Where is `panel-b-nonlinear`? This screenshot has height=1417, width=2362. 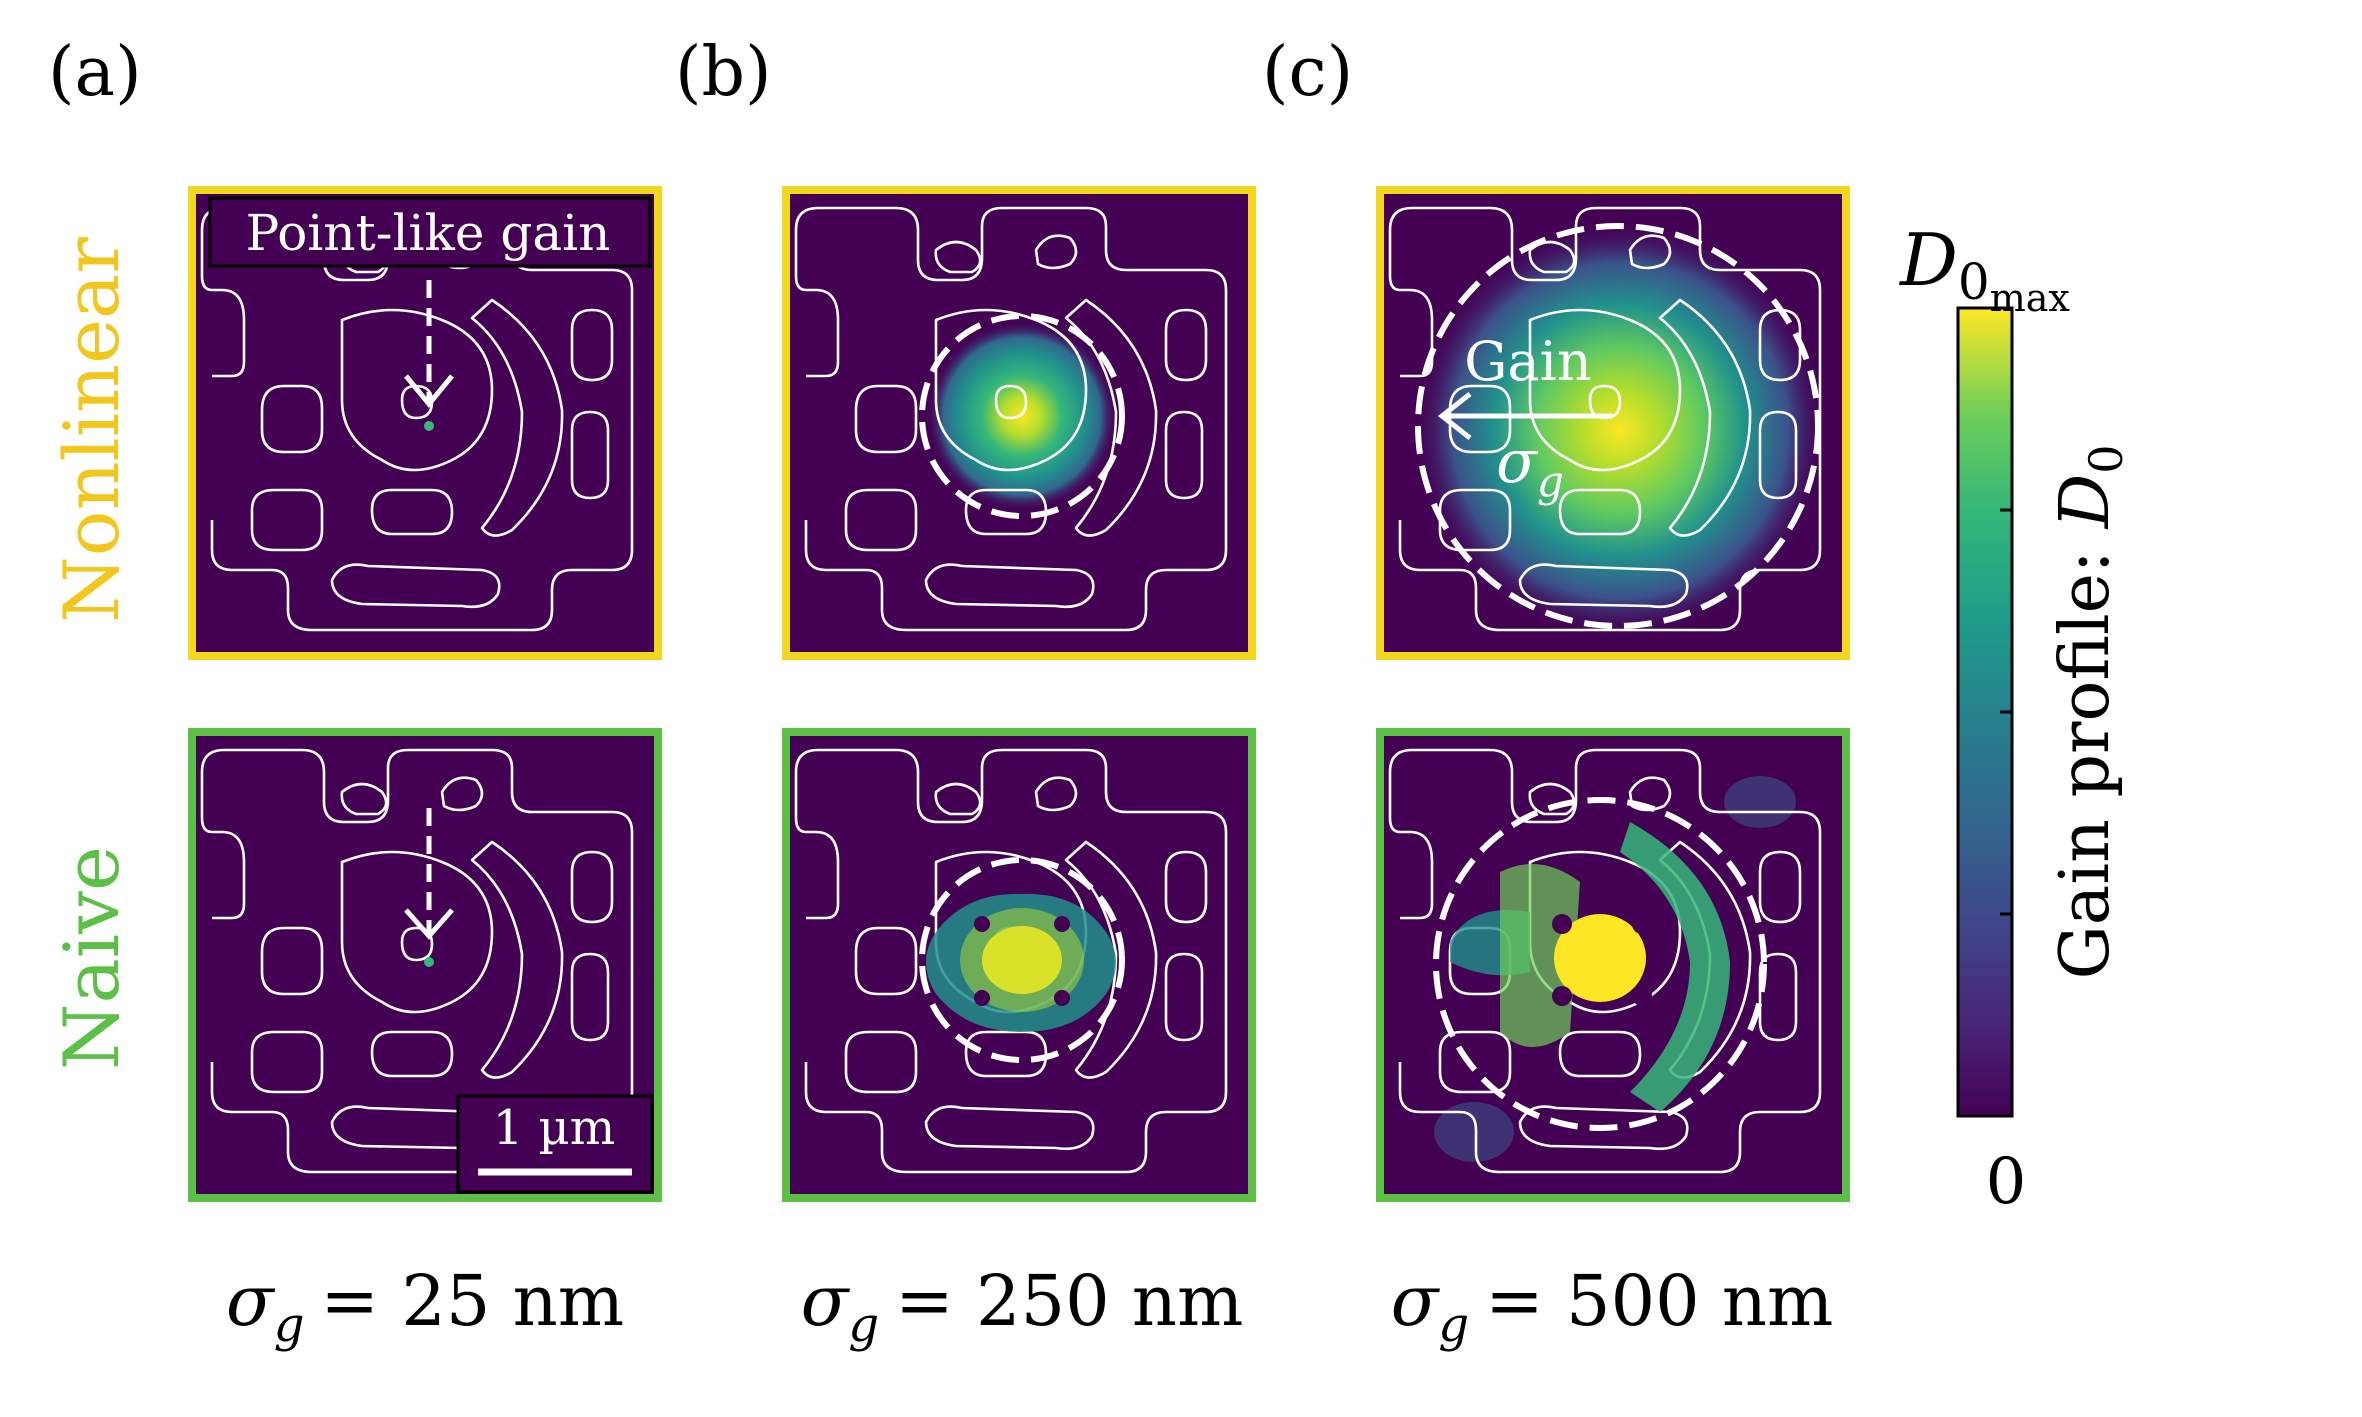
panel-b-nonlinear is located at coordinates (1019, 423).